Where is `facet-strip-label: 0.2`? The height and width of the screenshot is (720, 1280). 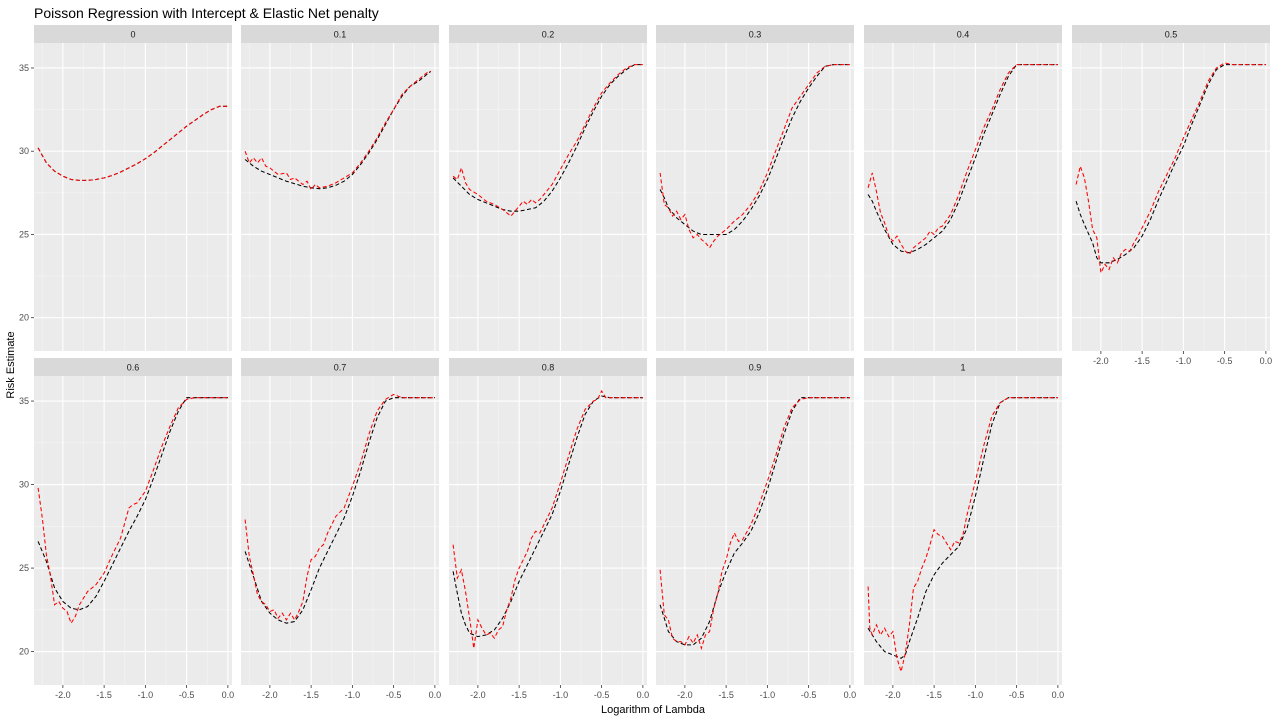 facet-strip-label: 0.2 is located at coordinates (548, 35).